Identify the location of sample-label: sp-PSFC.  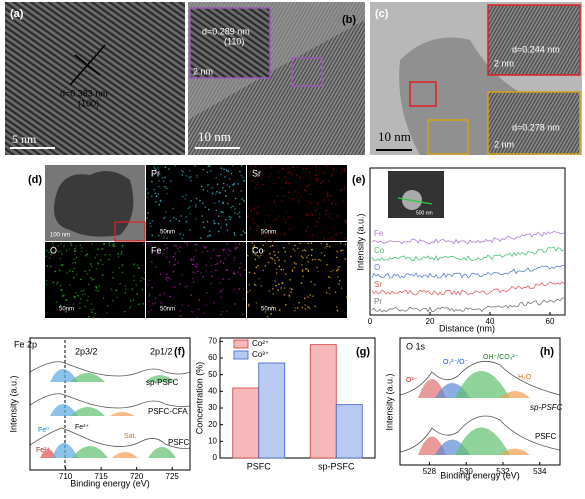
(162, 382).